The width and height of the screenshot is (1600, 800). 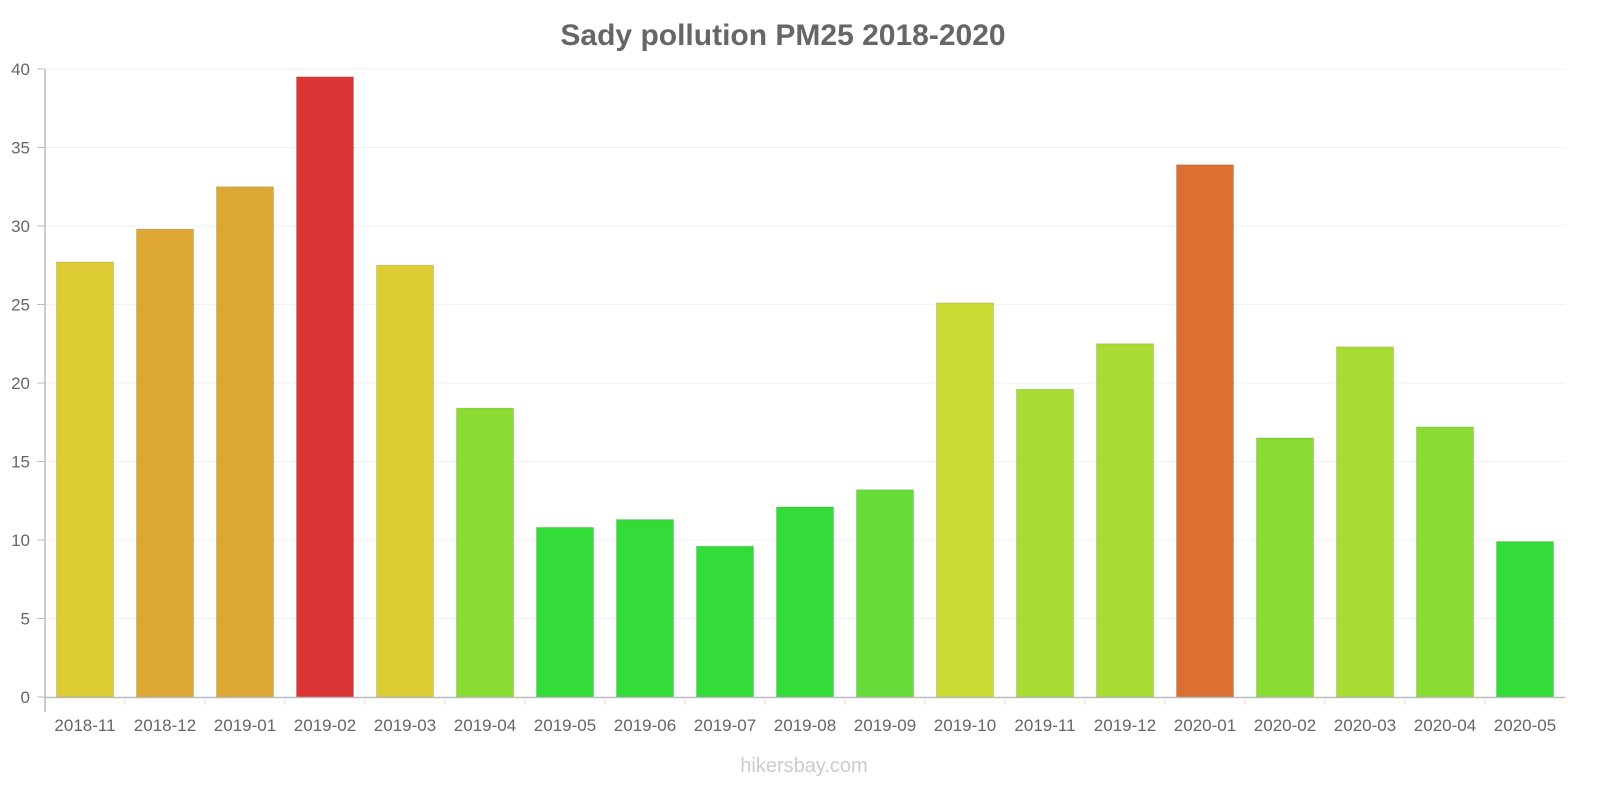 I want to click on y-tick-label: 30, so click(x=20, y=226).